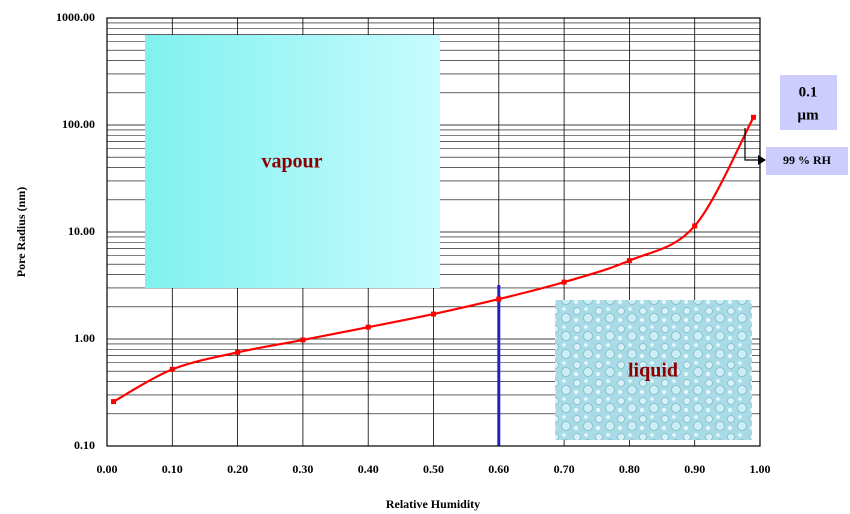 The image size is (850, 514). I want to click on x-tick-label: 0.70, so click(564, 469).